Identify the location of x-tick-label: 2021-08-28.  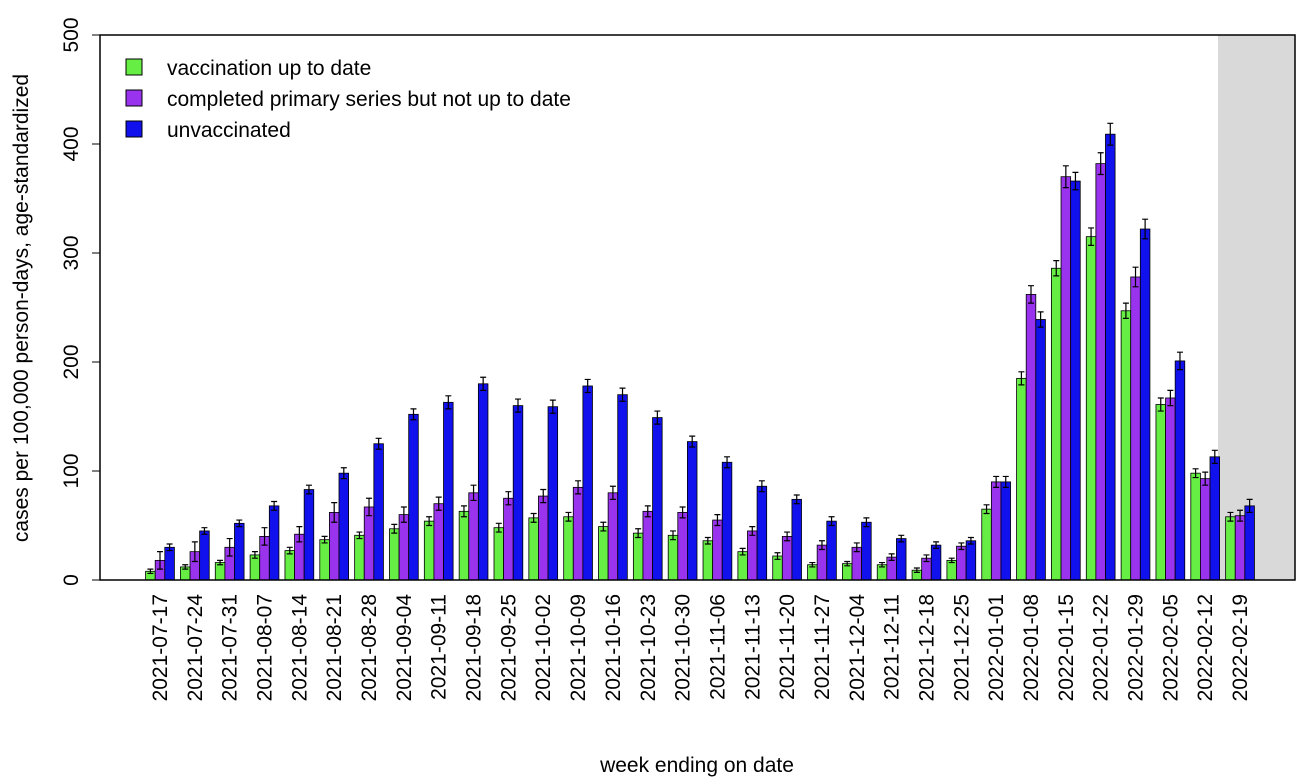
(369, 647).